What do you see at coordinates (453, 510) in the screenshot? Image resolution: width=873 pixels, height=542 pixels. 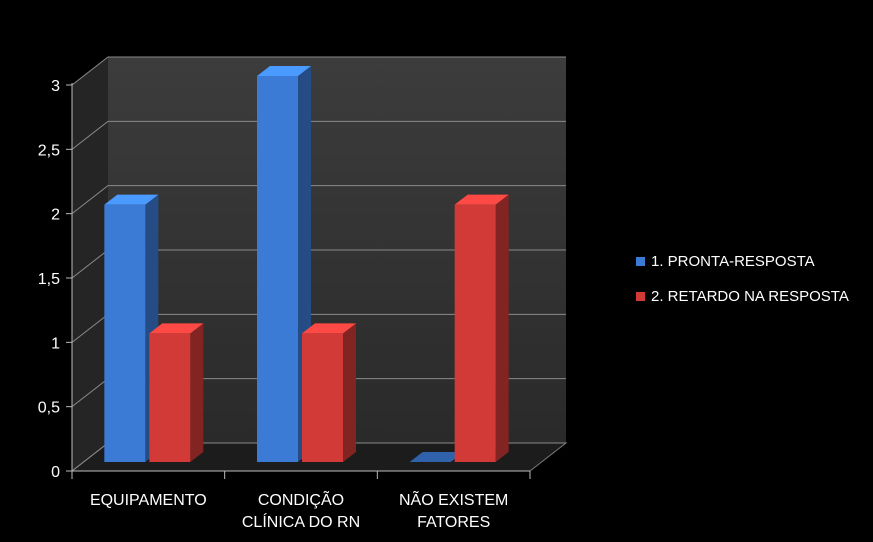 I see `x-tick-label: NÃO EXISTEM FATORES` at bounding box center [453, 510].